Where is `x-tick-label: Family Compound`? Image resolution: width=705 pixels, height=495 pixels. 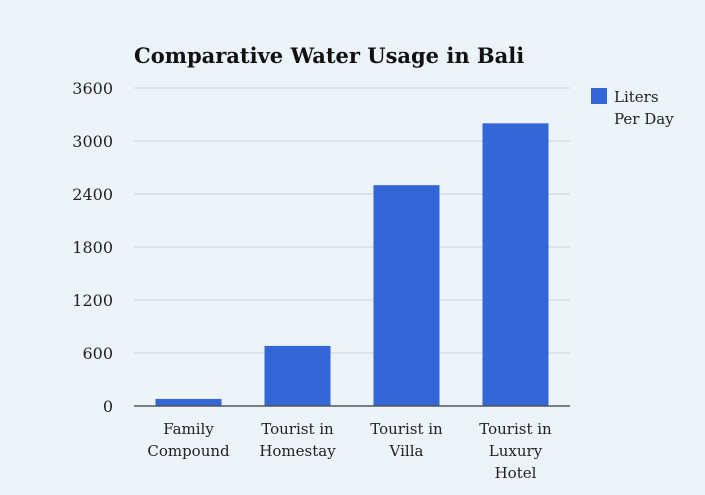 x-tick-label: Family Compound is located at coordinates (188, 440).